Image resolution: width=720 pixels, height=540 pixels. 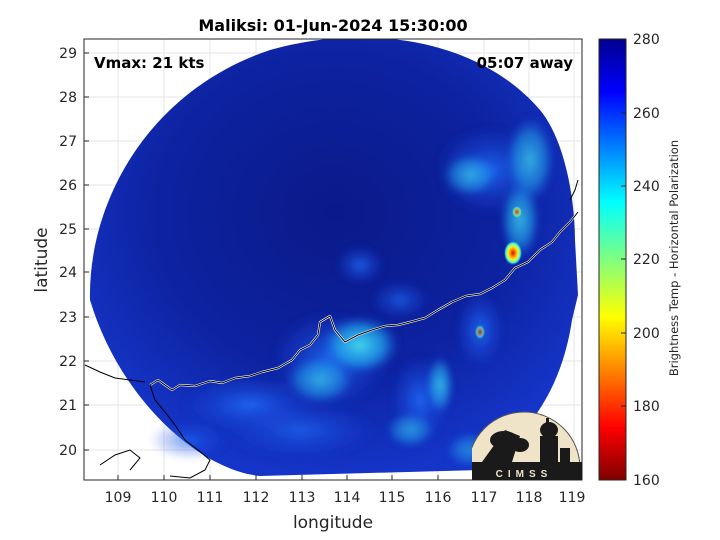 What do you see at coordinates (438, 498) in the screenshot?
I see `x-tick-label: 116` at bounding box center [438, 498].